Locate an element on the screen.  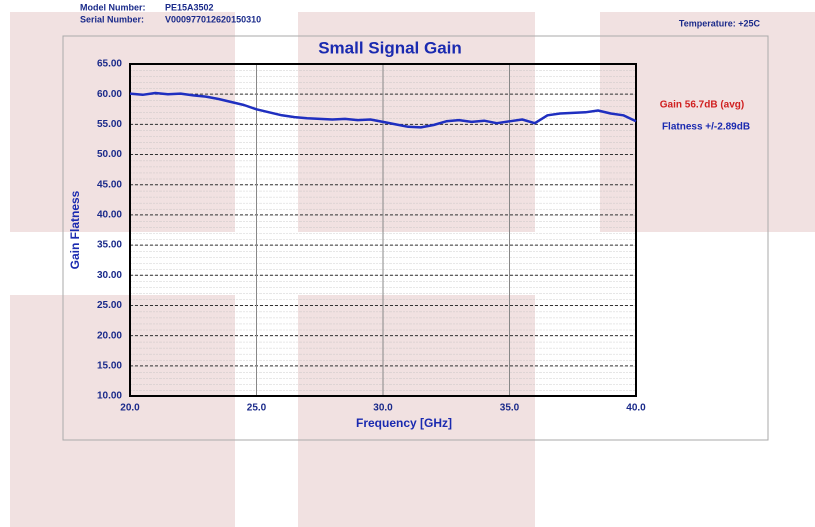
x-tick-label: 40.0 is located at coordinates (636, 408).